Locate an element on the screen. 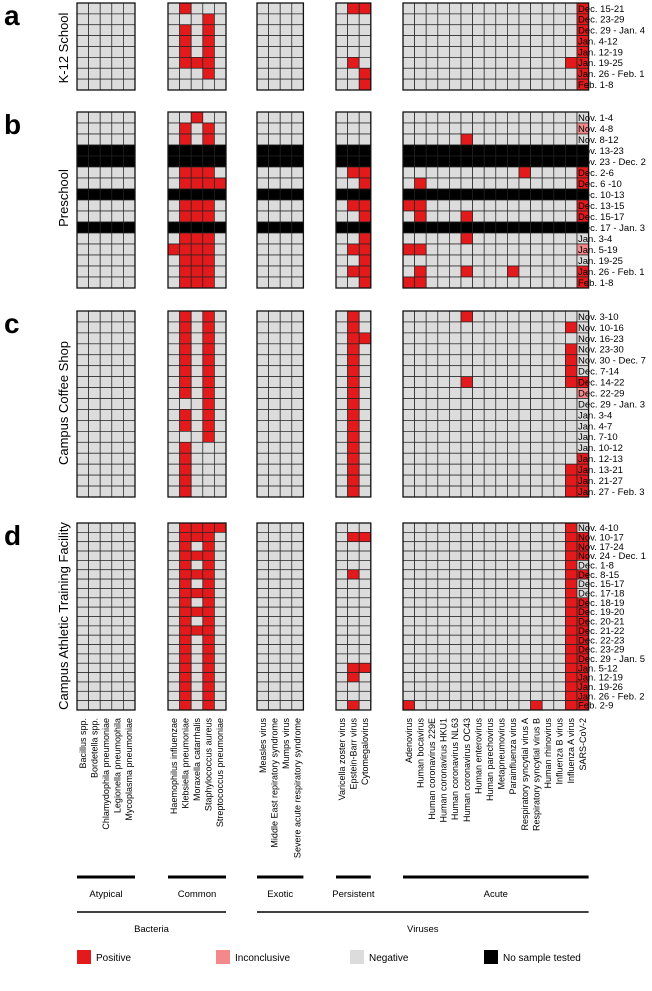 Image resolution: width=652 pixels, height=991 pixels. date-label: Jan. 12-19 is located at coordinates (600, 678).